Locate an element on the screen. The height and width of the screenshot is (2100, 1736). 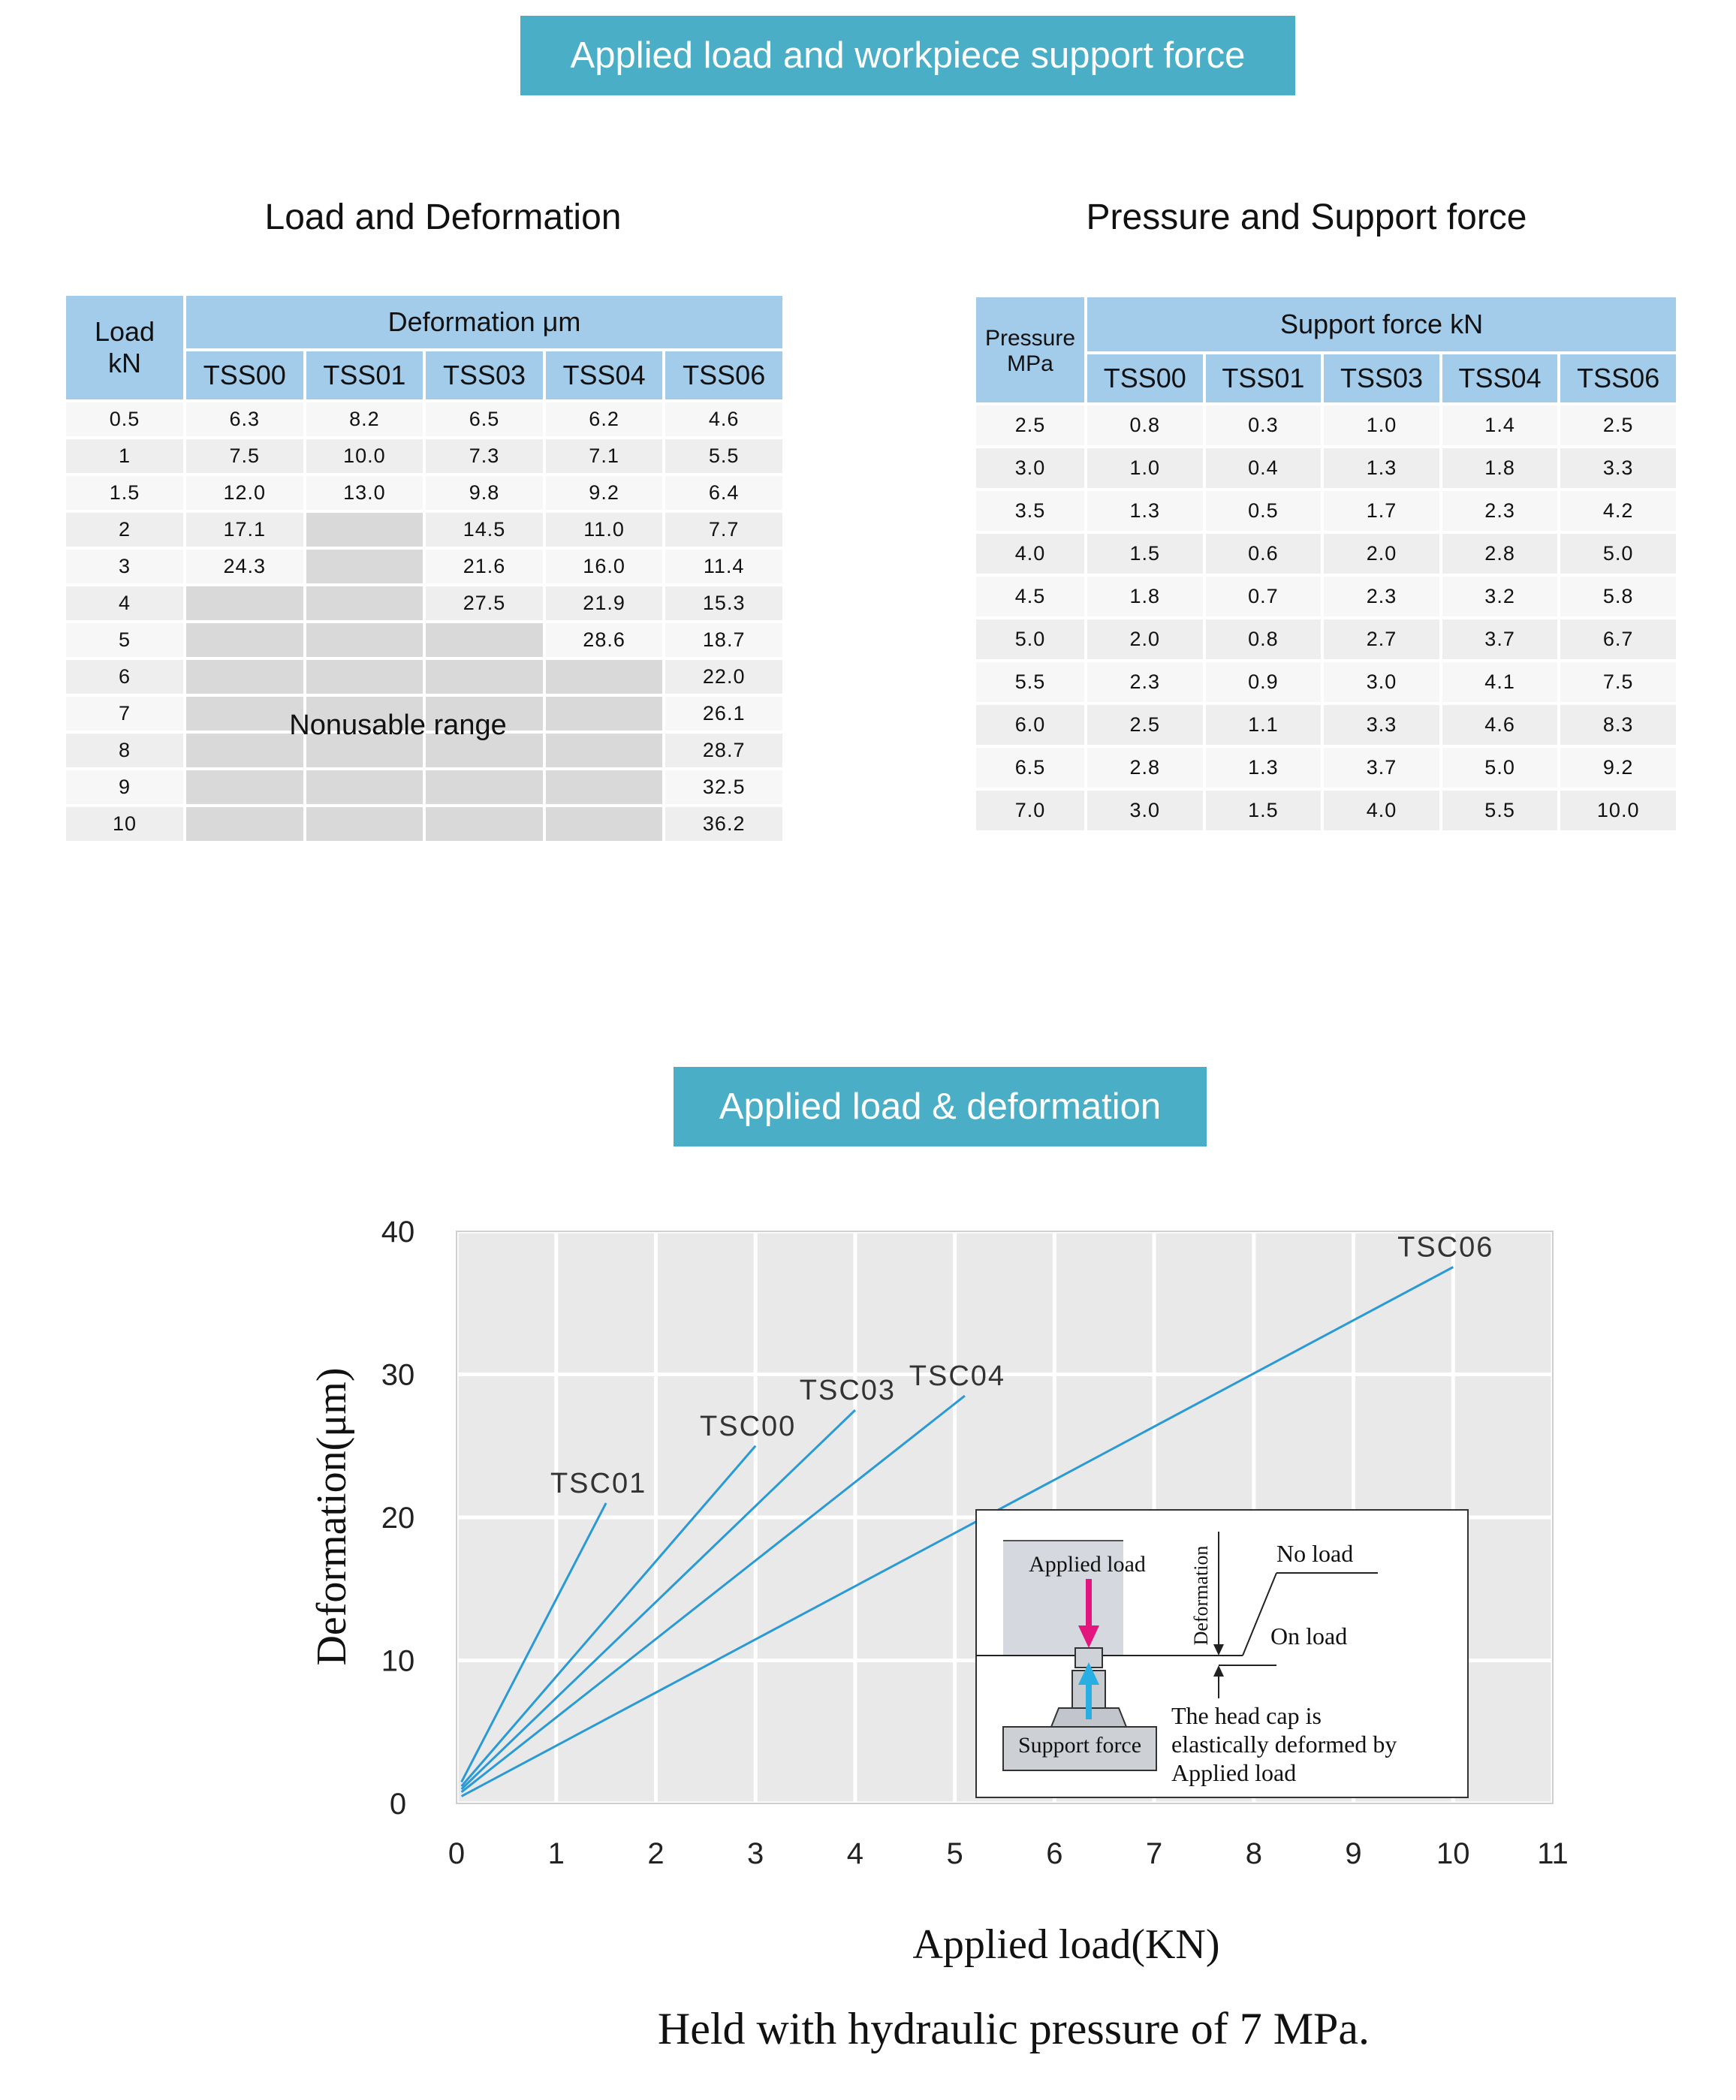
deformation-cell: 4.6 is located at coordinates (723, 419).